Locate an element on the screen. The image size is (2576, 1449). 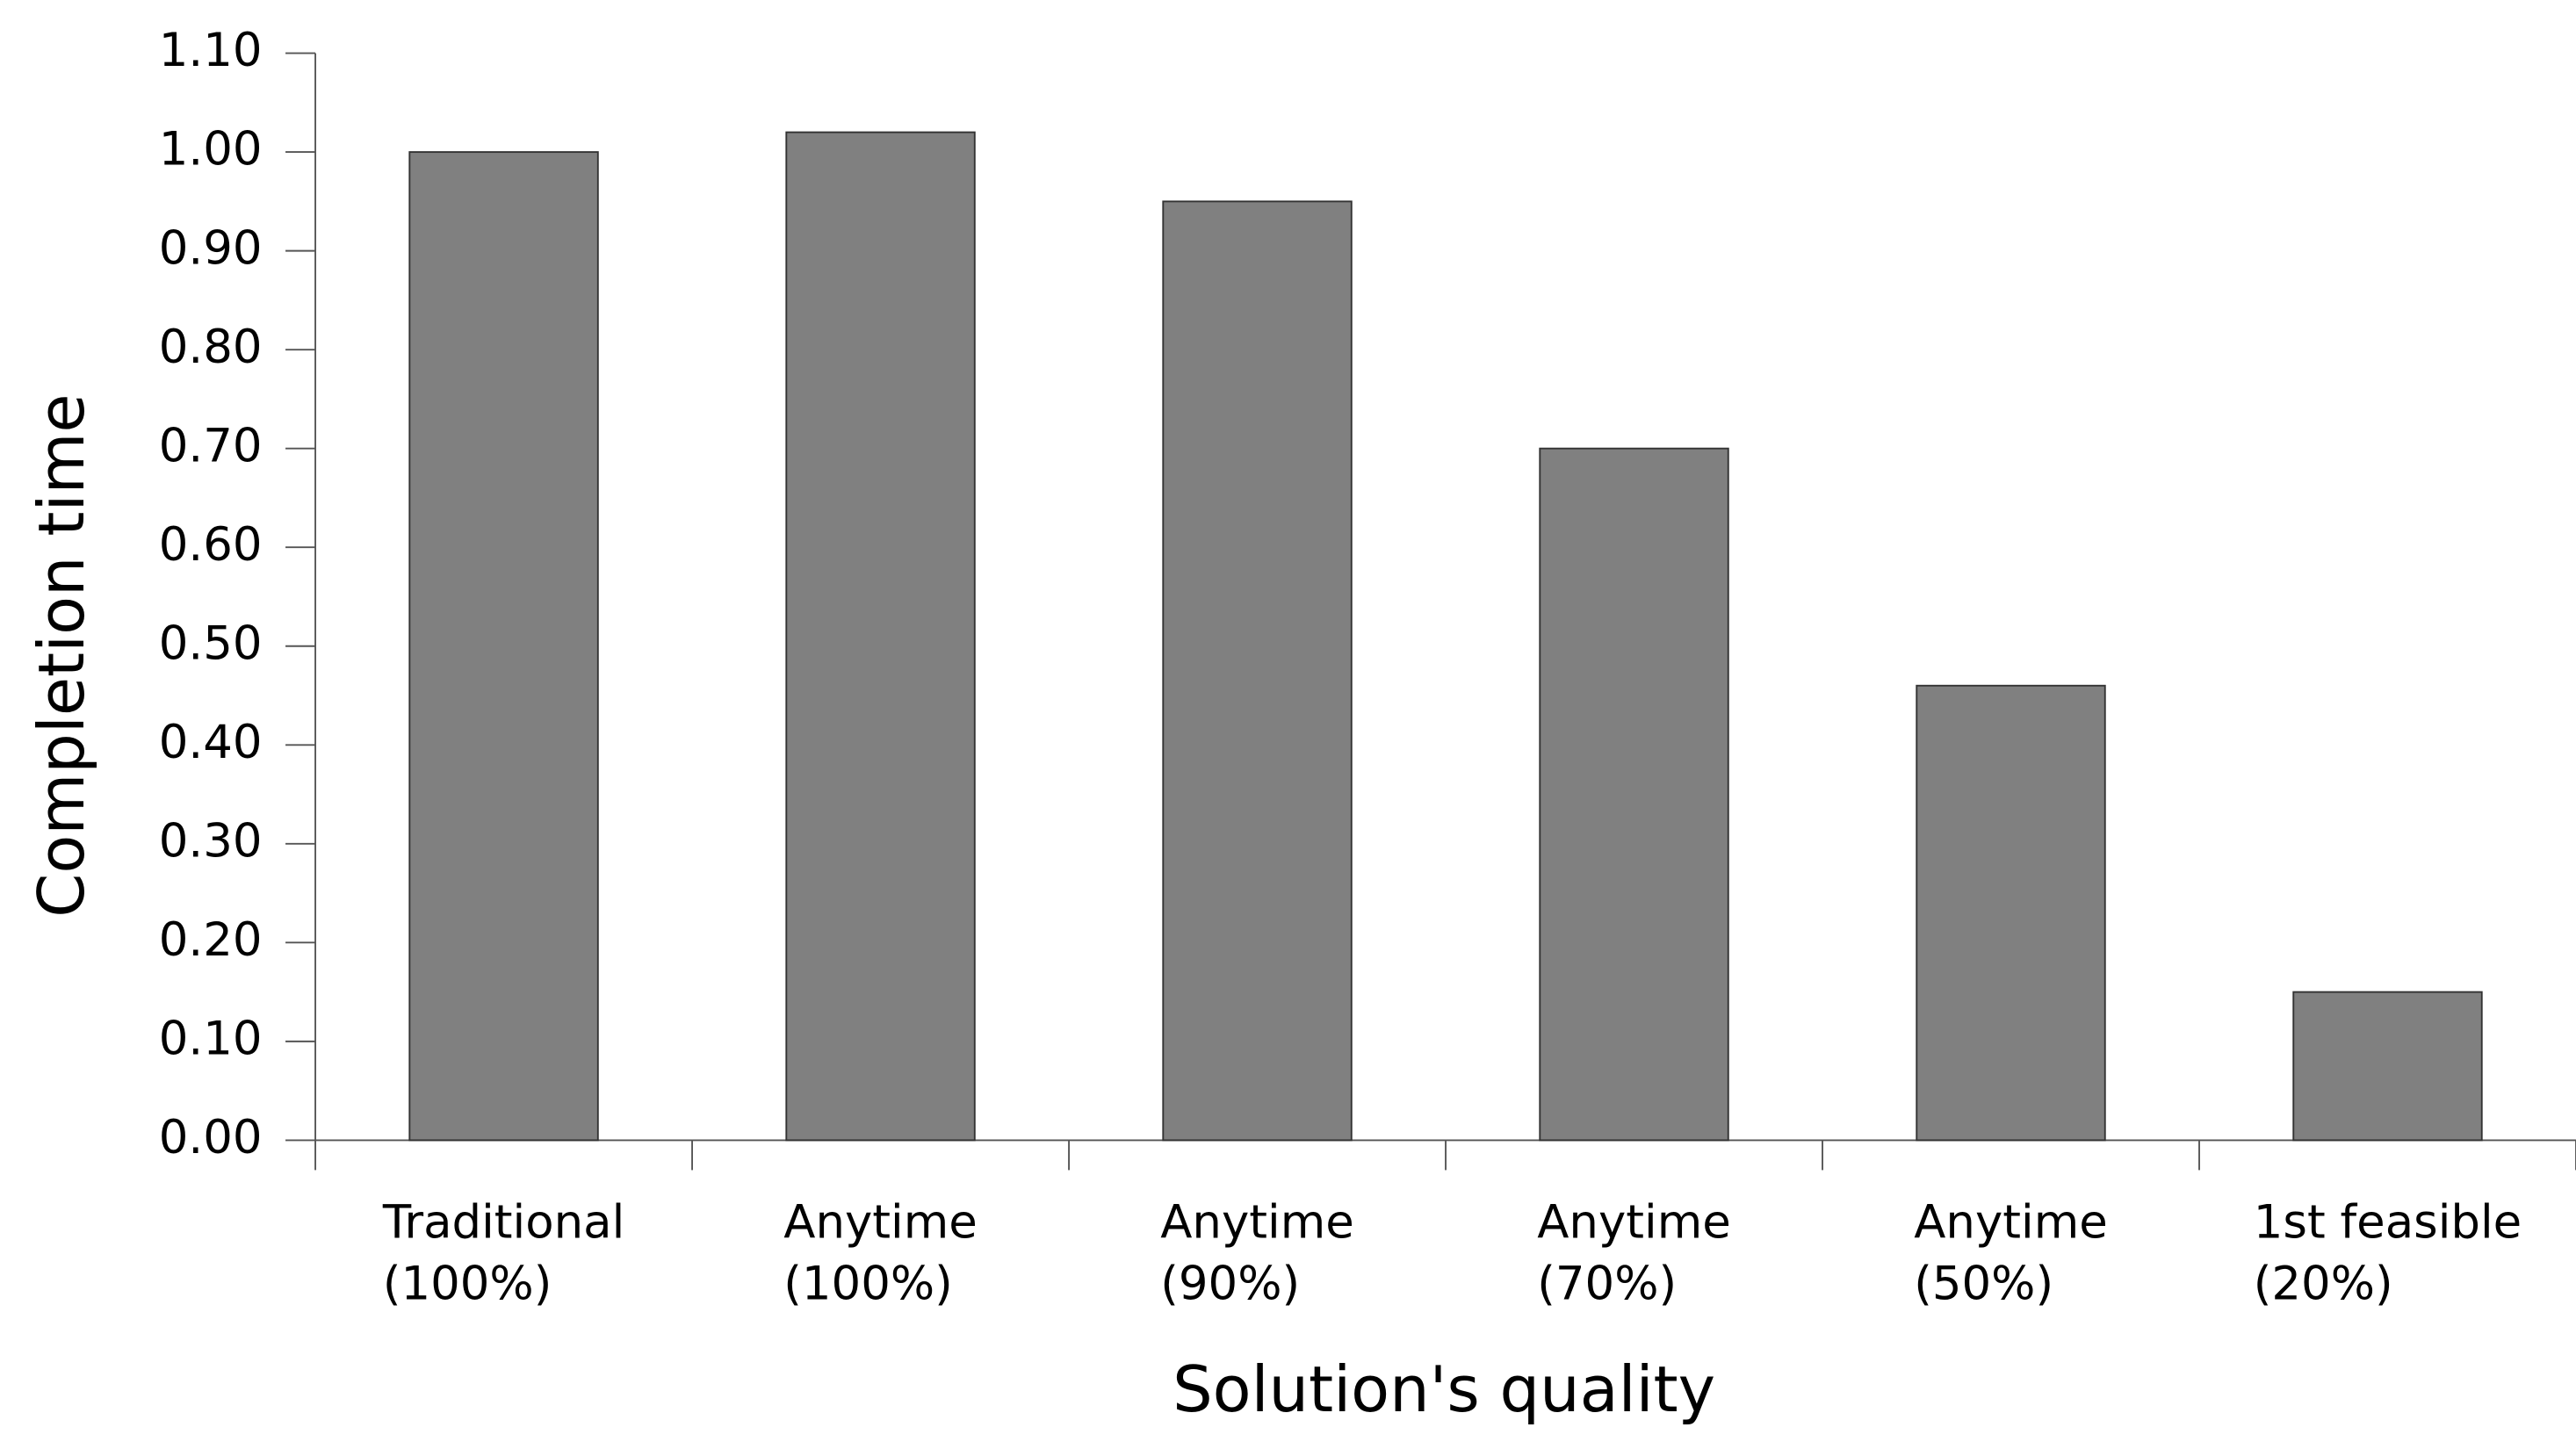
y-tick-label: 1.10 is located at coordinates (211, 50).